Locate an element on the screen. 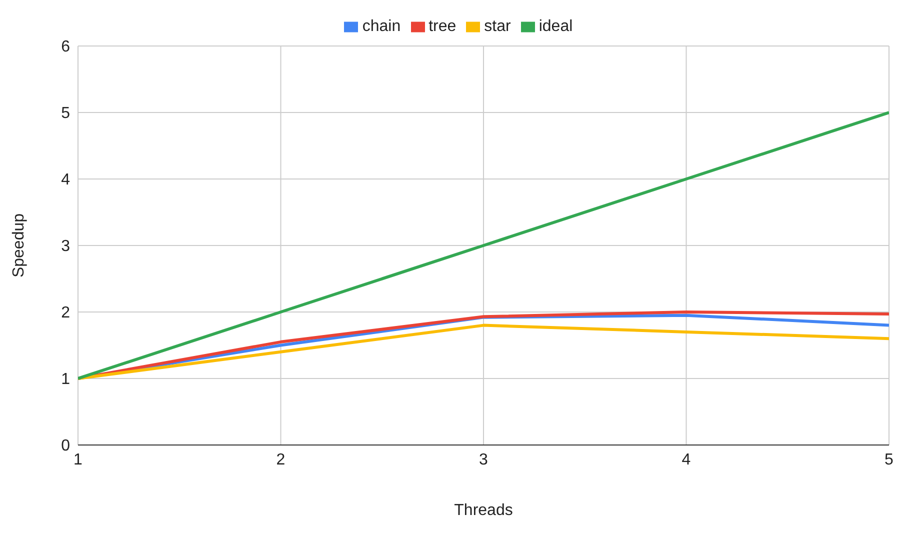  x-tick-label: 5 is located at coordinates (889, 459).